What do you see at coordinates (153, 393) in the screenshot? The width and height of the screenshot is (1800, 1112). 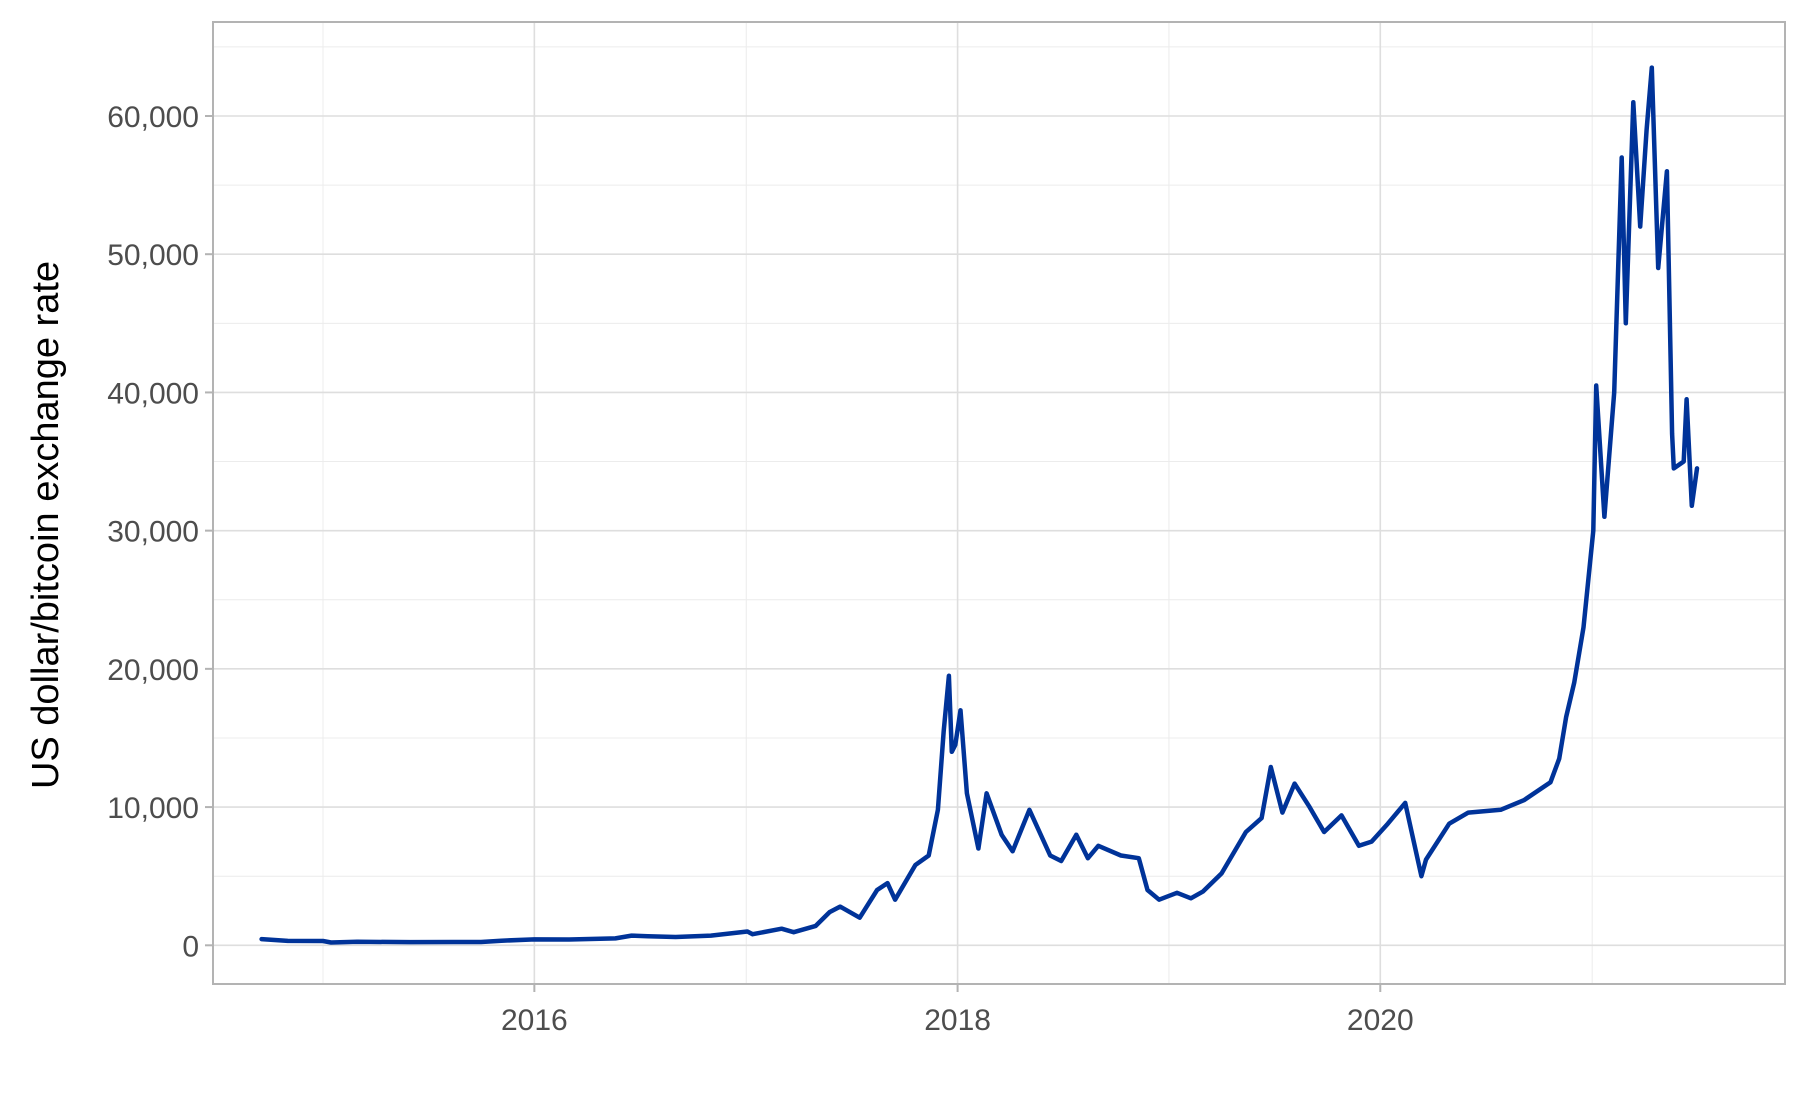 I see `y-tick-label: 40,000` at bounding box center [153, 393].